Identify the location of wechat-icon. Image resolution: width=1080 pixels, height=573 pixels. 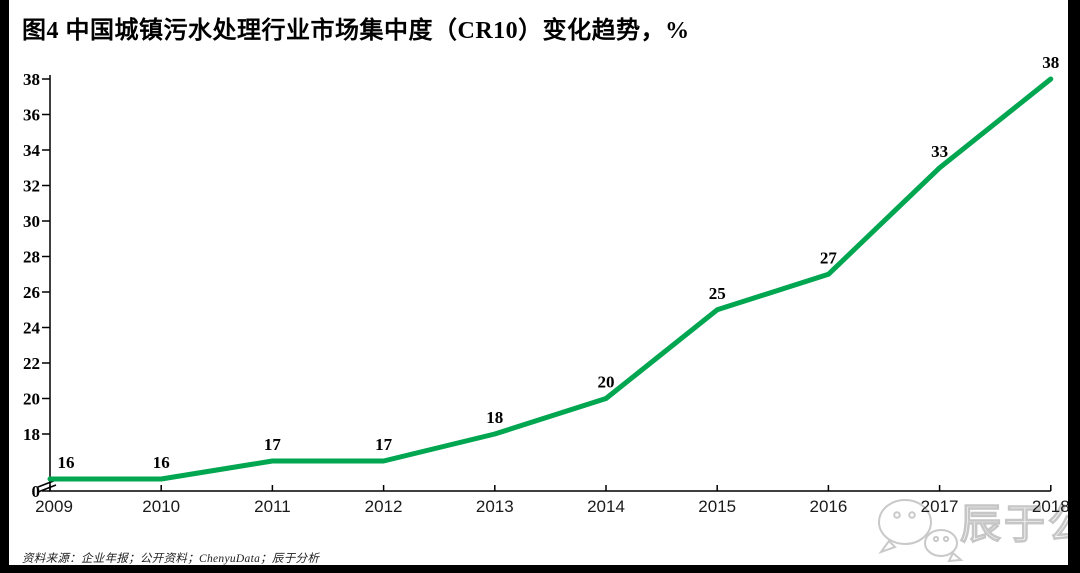
(921, 531).